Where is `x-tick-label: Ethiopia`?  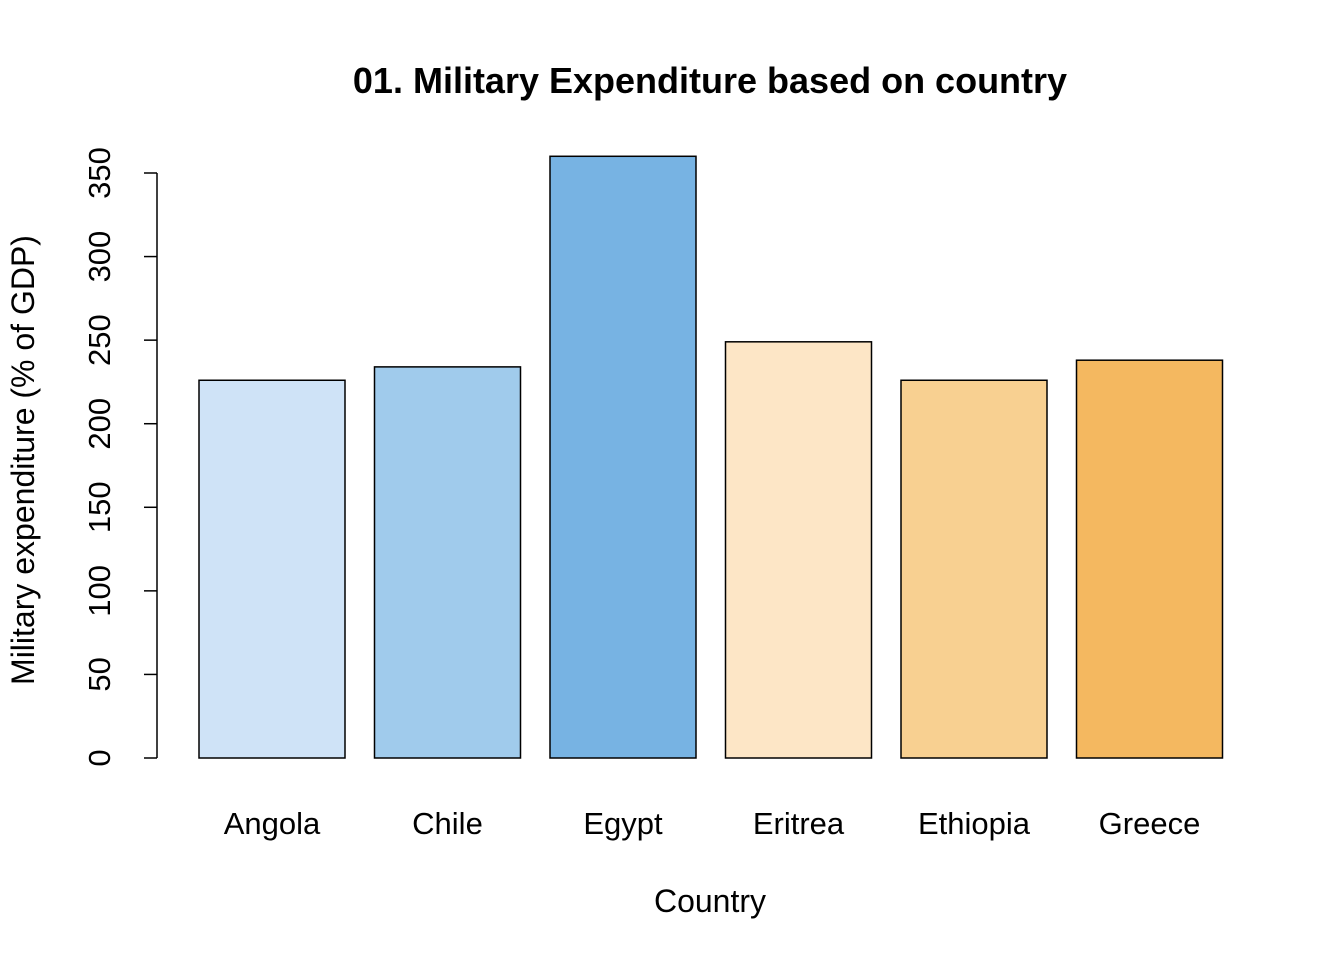
x-tick-label: Ethiopia is located at coordinates (974, 823).